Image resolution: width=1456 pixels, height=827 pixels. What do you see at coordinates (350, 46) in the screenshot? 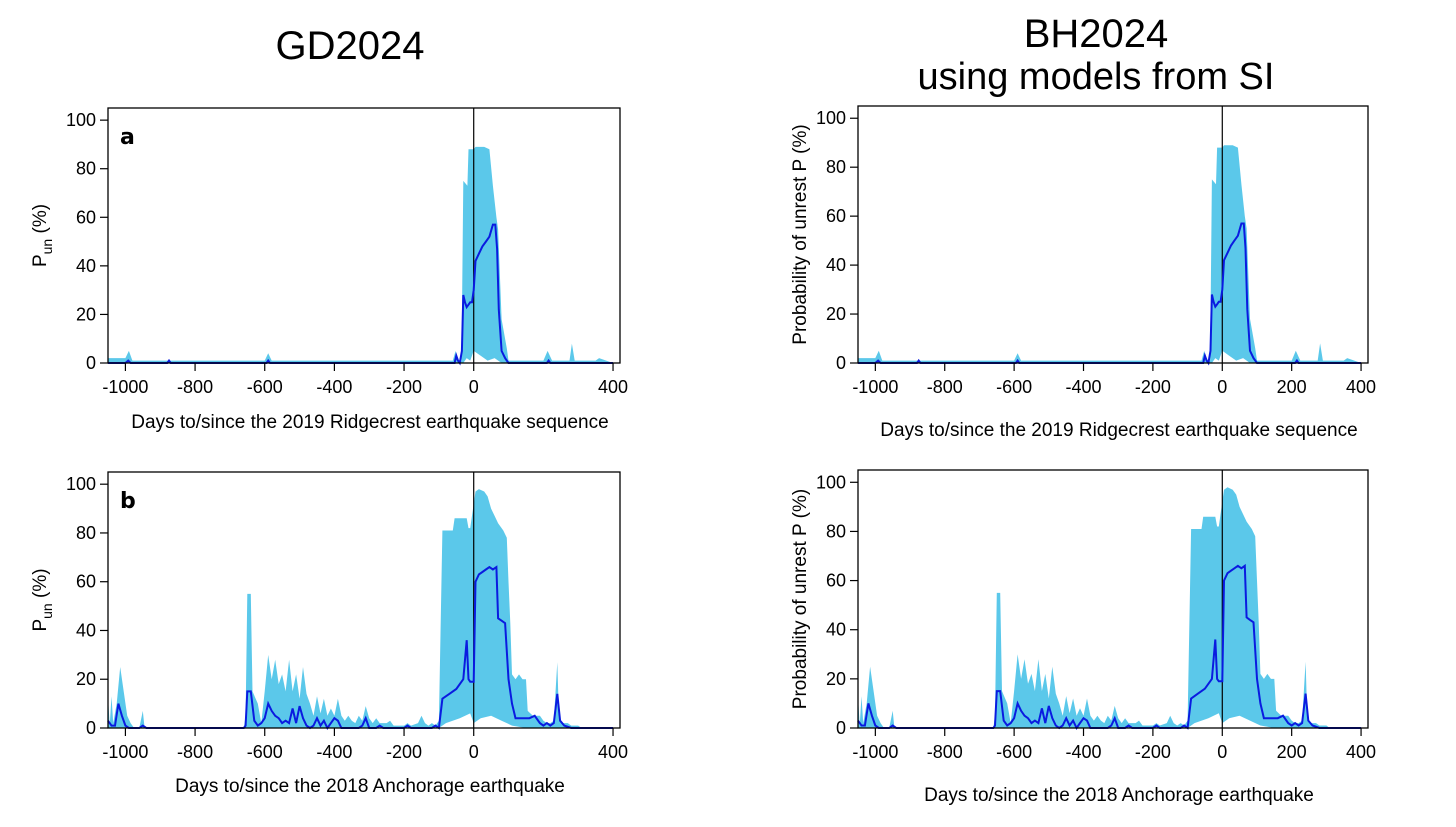
I see `left-column-title: GD2024` at bounding box center [350, 46].